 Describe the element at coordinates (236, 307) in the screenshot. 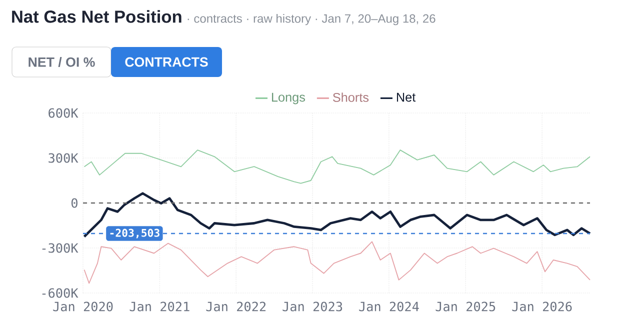

I see `x-tick-label: Jan 2022` at that location.